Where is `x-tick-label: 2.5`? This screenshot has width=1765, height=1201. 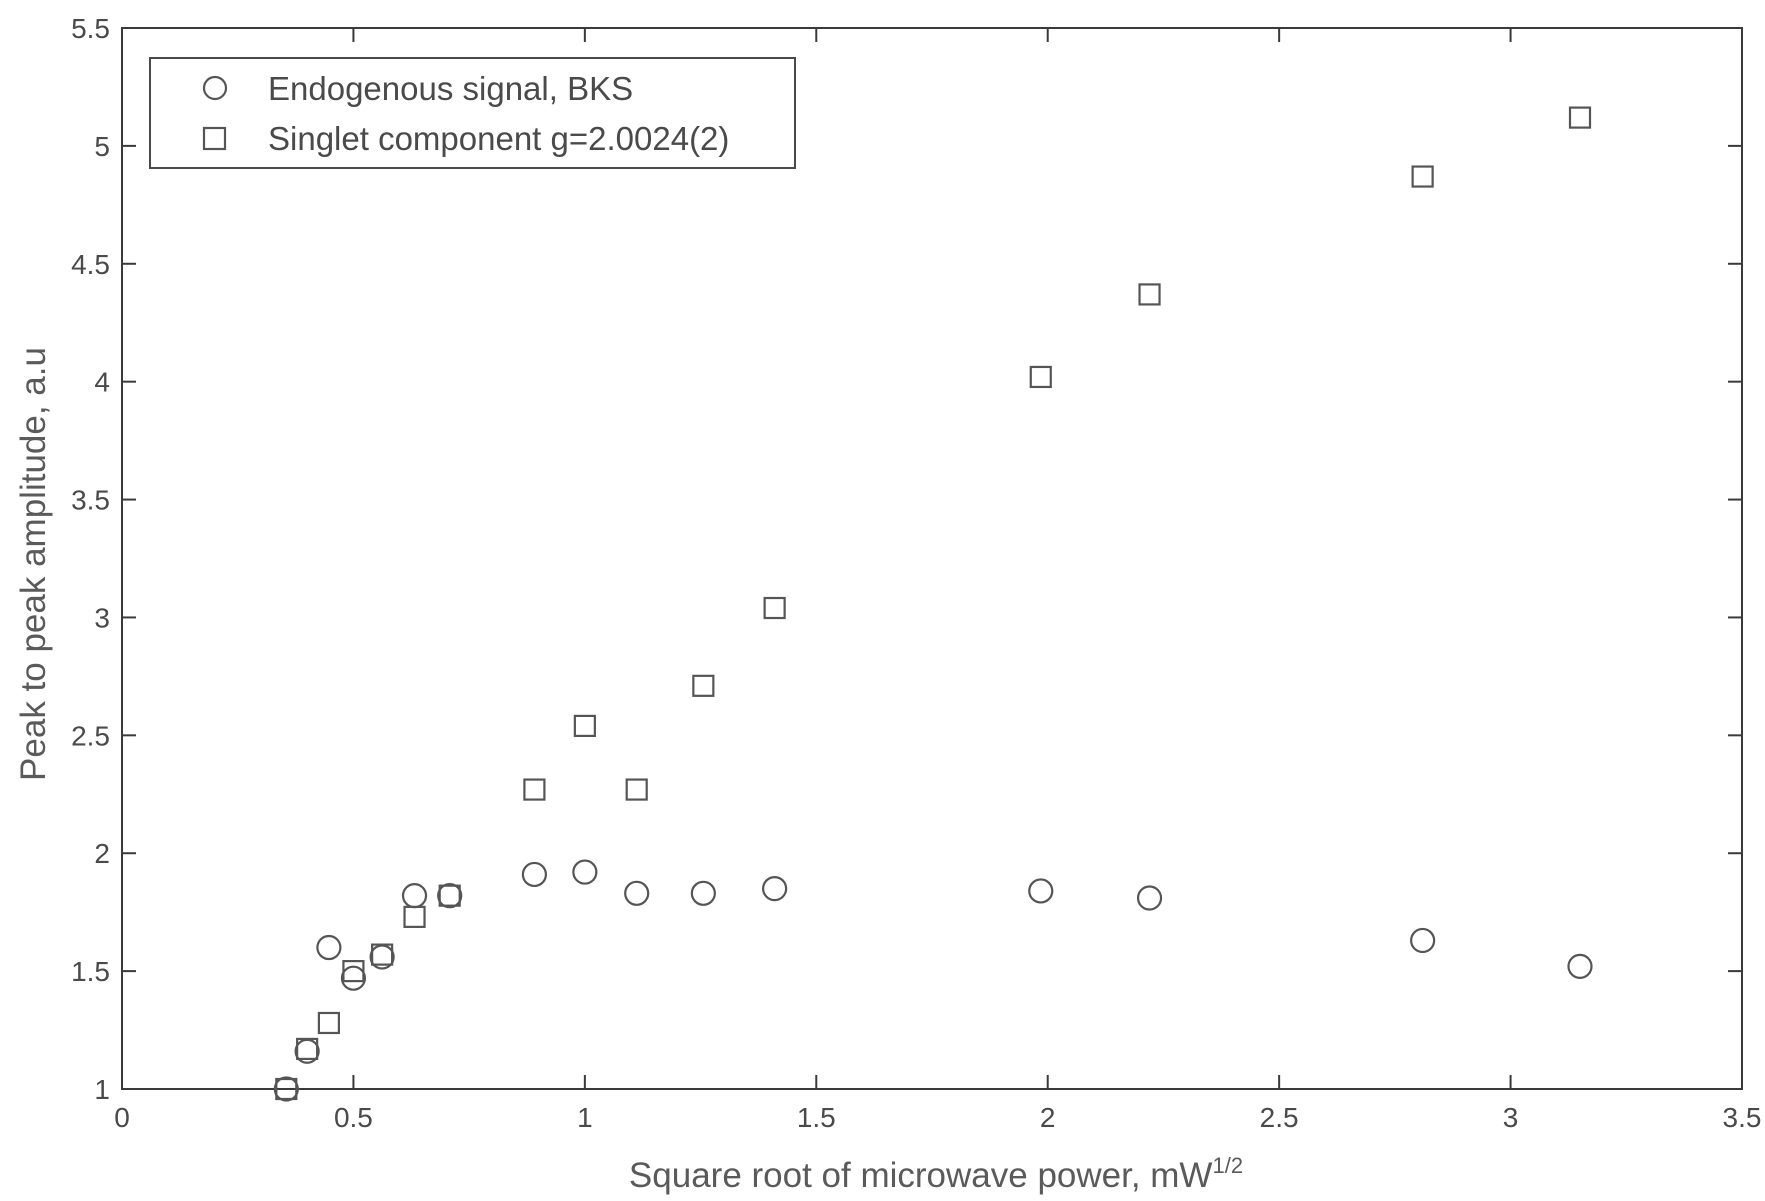 x-tick-label: 2.5 is located at coordinates (1279, 1117).